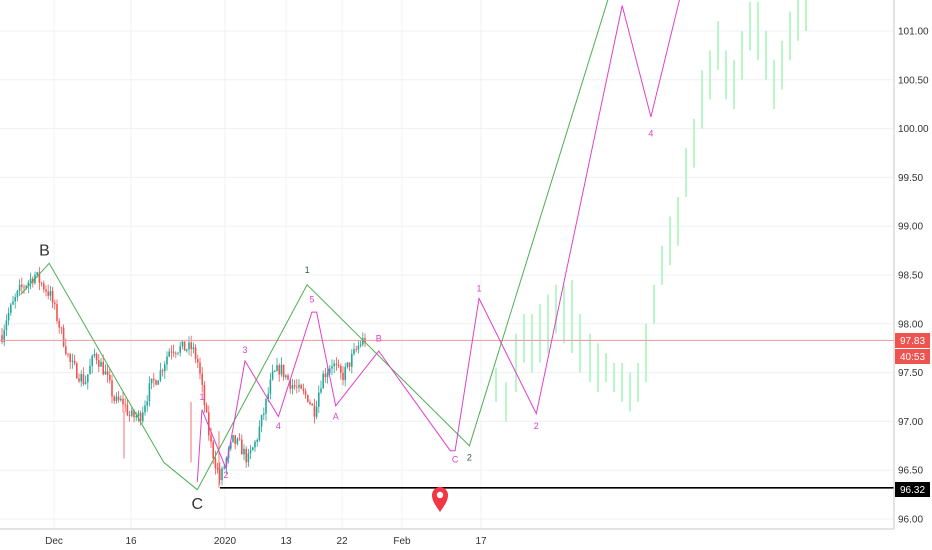 The width and height of the screenshot is (932, 550). I want to click on wave-label-pink: 3, so click(244, 350).